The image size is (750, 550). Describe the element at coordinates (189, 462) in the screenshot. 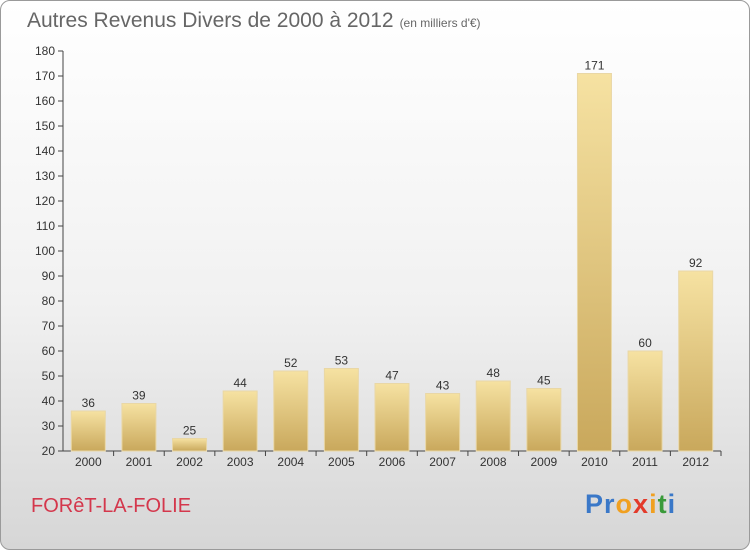

I see `x-tick-label: 2002` at that location.